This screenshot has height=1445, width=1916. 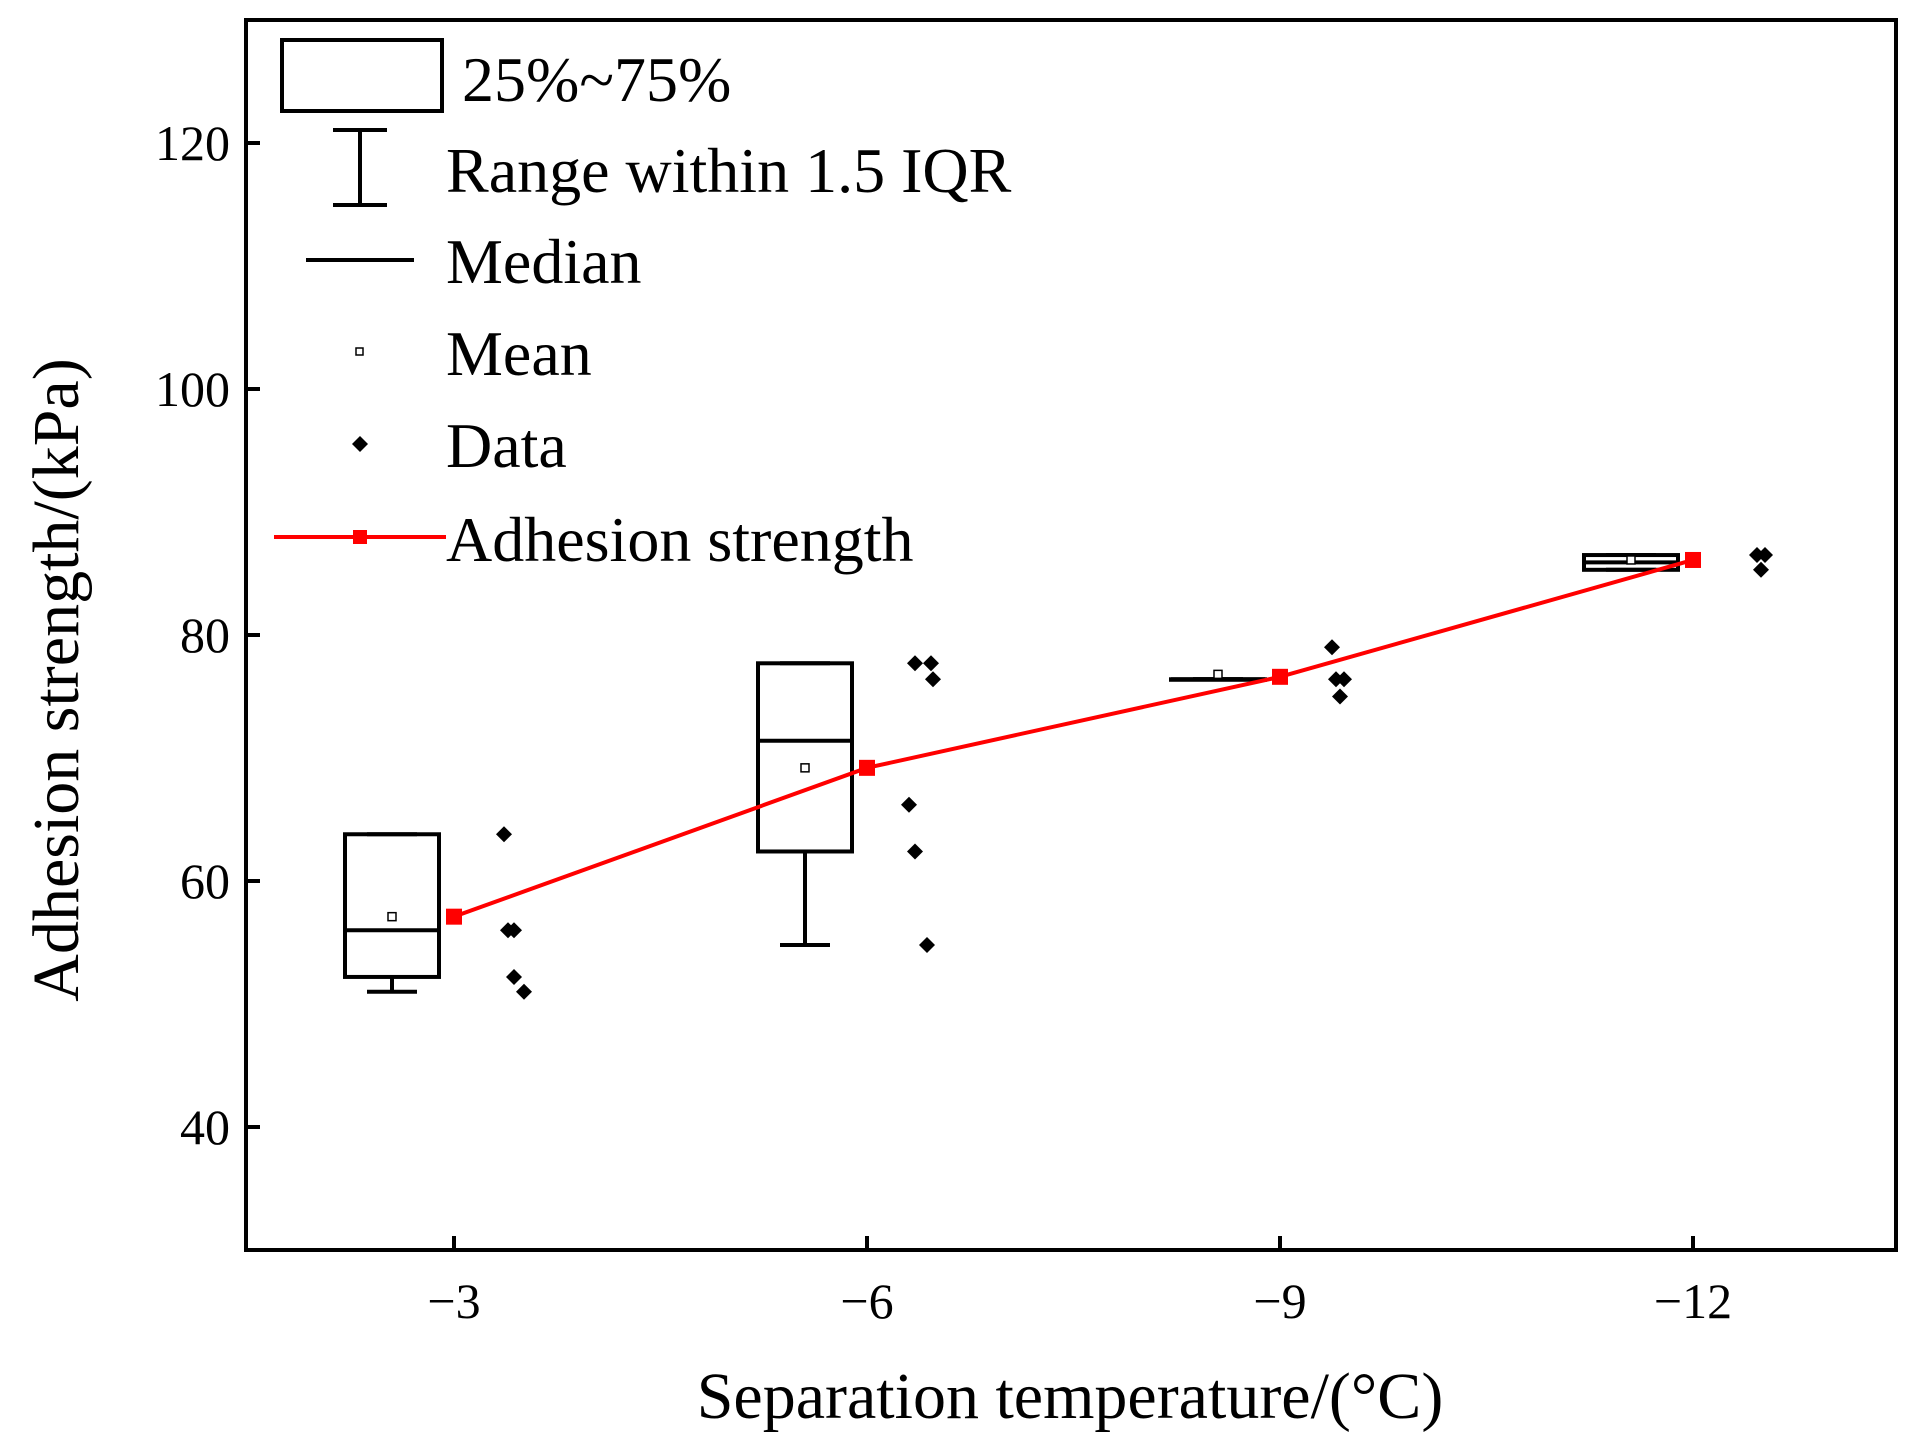 I want to click on legend-label-data: Data, so click(x=506, y=445).